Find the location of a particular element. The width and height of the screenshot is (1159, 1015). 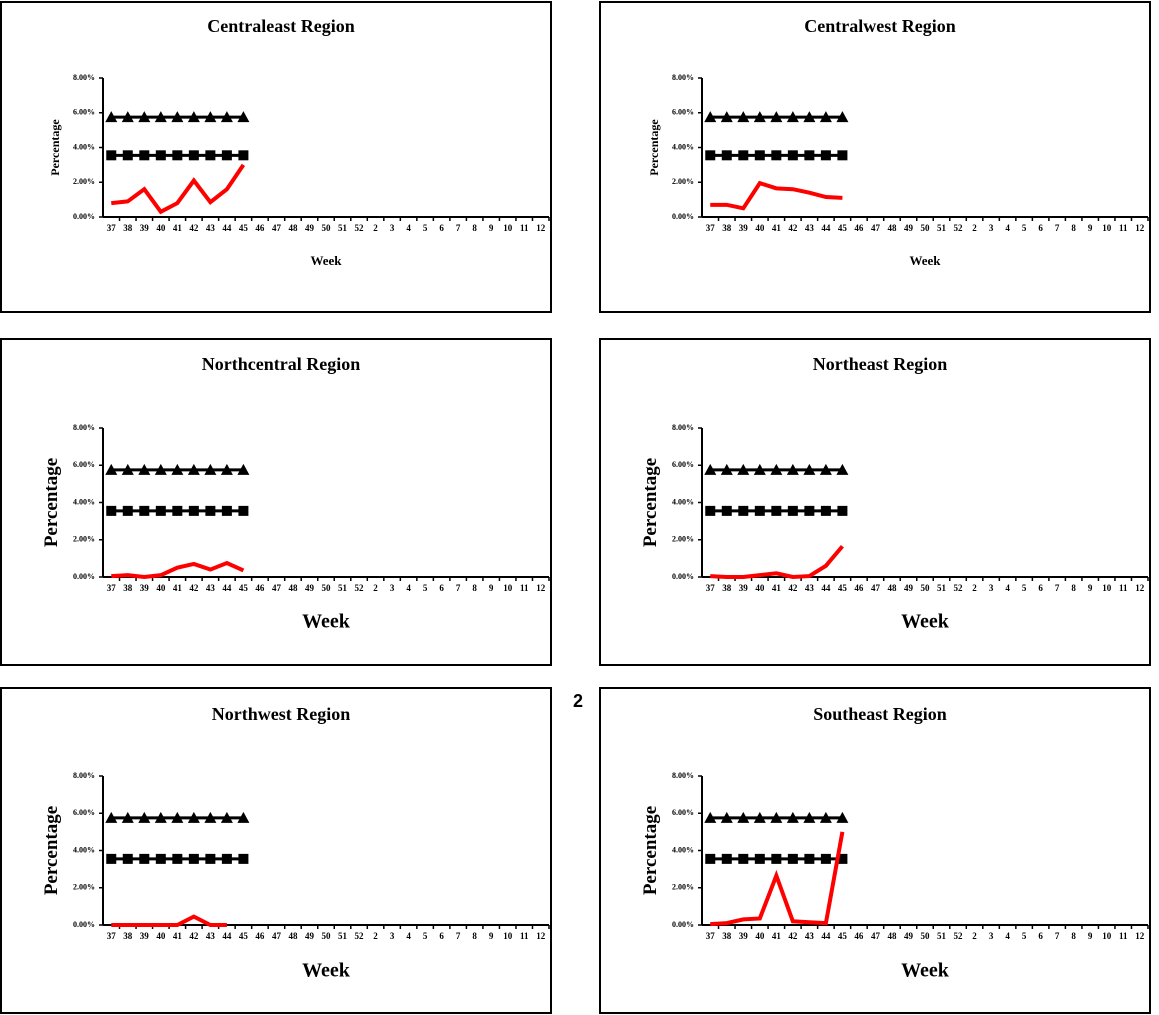

page-number: 2 is located at coordinates (578, 701).